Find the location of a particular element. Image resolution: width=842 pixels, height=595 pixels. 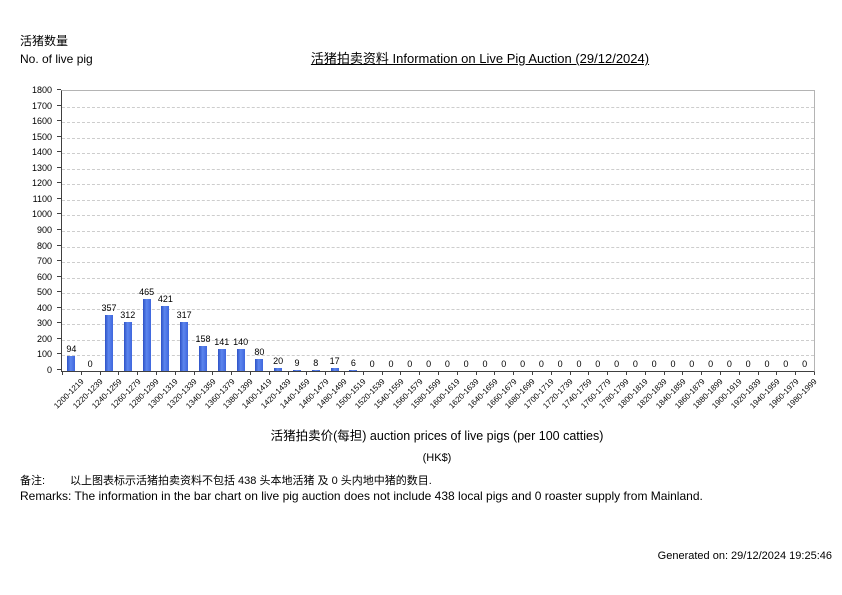

bar-value-label: 465 is located at coordinates (147, 292).